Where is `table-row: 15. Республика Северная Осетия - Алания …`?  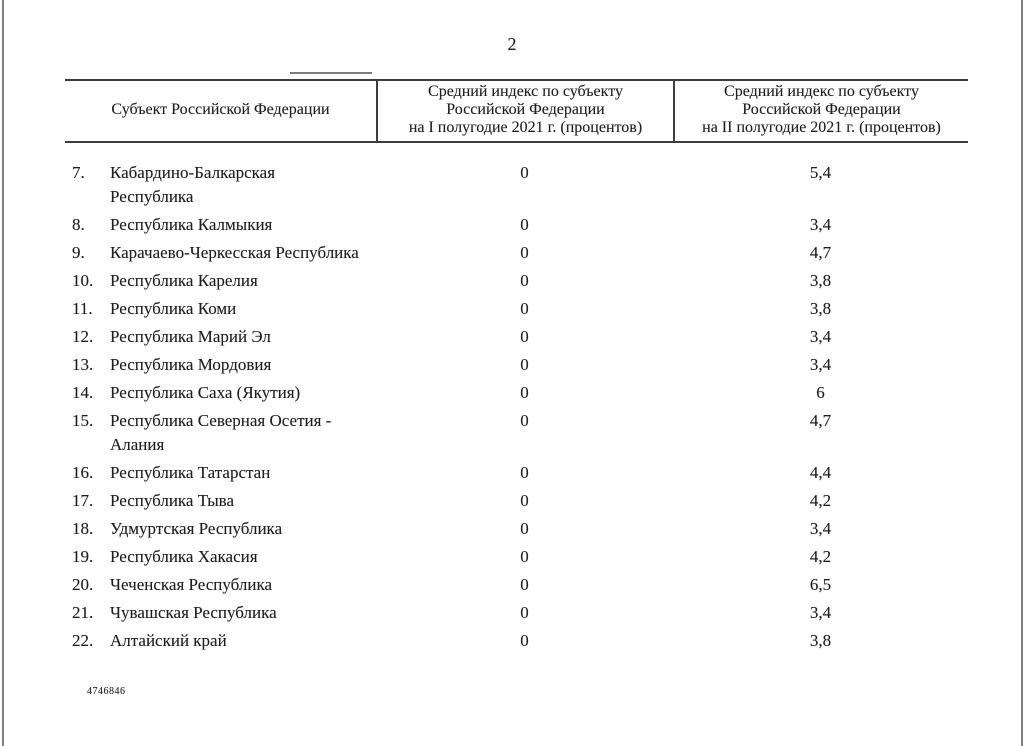 table-row: 15. Республика Северная Осетия - Алания … is located at coordinates (516, 435).